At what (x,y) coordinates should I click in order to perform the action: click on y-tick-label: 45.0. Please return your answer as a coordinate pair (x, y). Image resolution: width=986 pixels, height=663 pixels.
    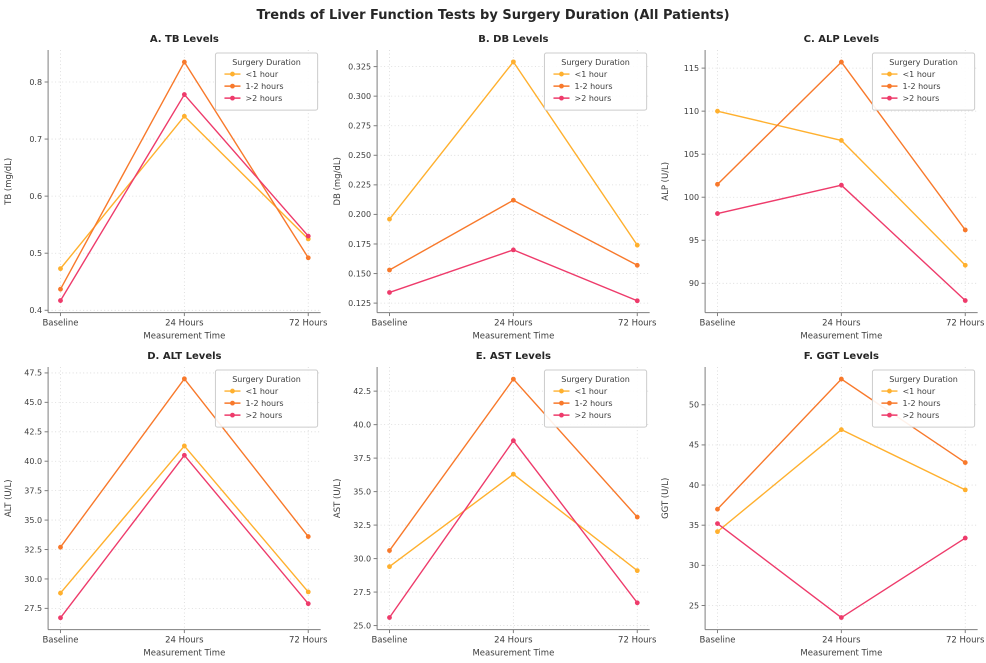
    Looking at the image, I should click on (33, 402).